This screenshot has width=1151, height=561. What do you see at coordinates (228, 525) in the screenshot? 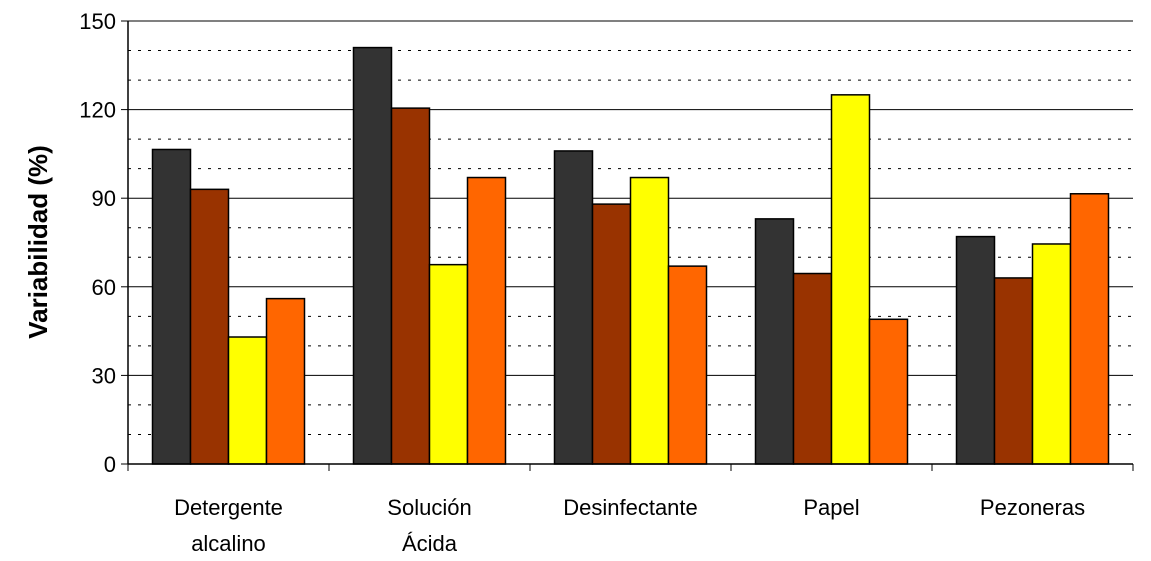
I see `x-category-label: Detergente alcalino` at bounding box center [228, 525].